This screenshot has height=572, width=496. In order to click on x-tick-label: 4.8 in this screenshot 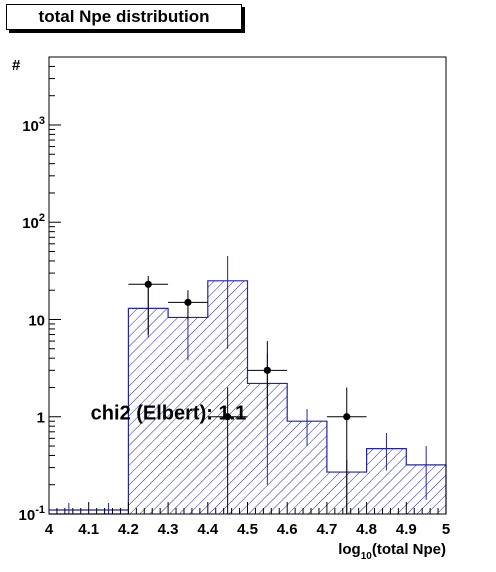, I will do `click(366, 529)`.